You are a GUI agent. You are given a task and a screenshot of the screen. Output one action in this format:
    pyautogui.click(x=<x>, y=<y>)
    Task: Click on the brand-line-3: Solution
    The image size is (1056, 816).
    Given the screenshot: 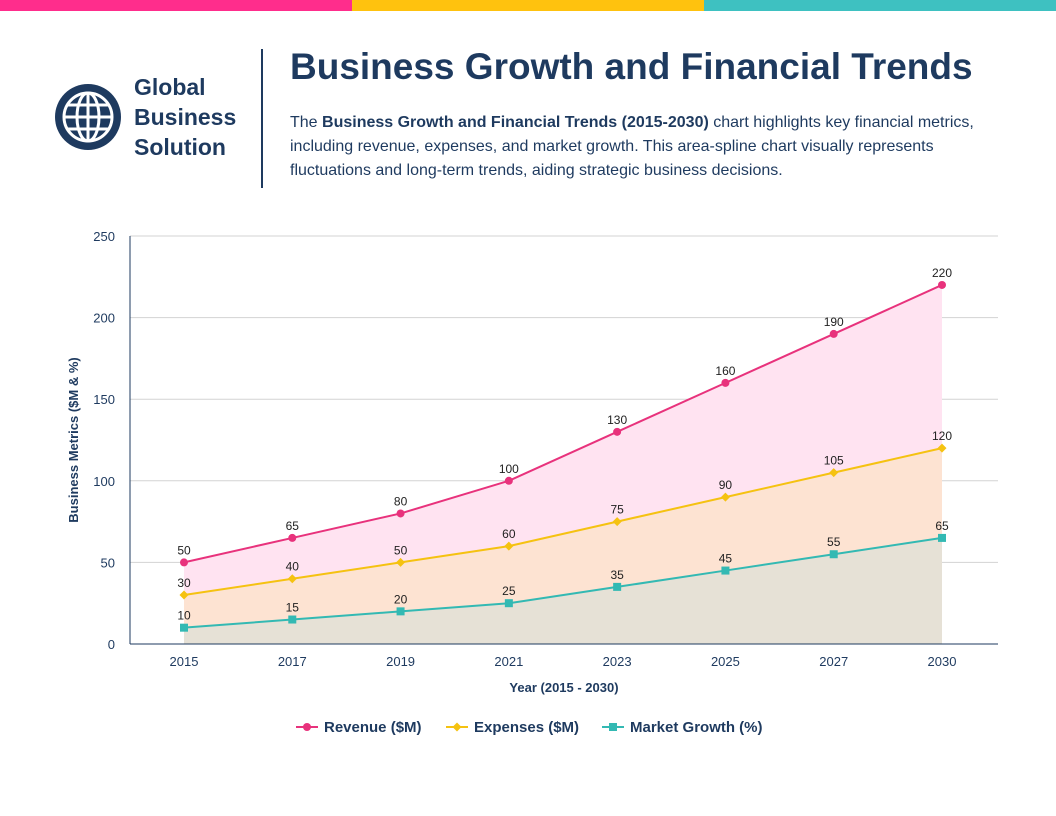 What is the action you would take?
    pyautogui.click(x=180, y=147)
    